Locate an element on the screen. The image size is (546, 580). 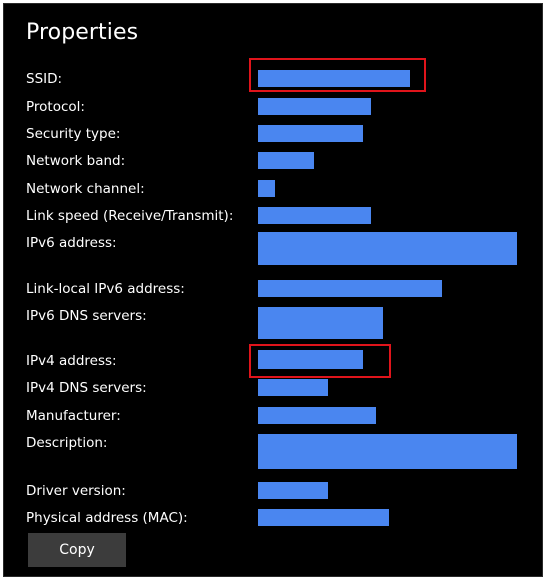
property-row-network-band: Network band: is located at coordinates (273, 165).